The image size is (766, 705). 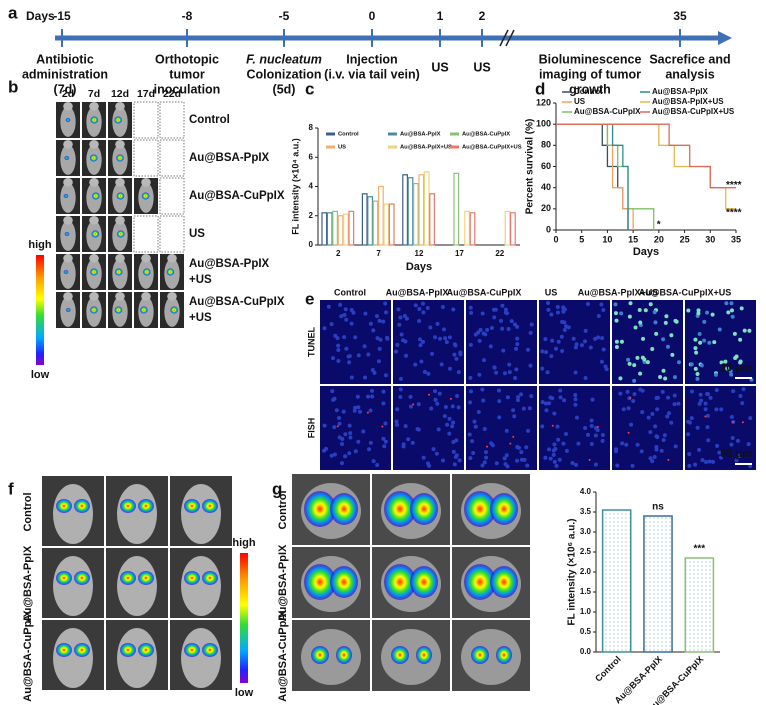 I want to click on y-tick-label: 2, so click(x=311, y=215).